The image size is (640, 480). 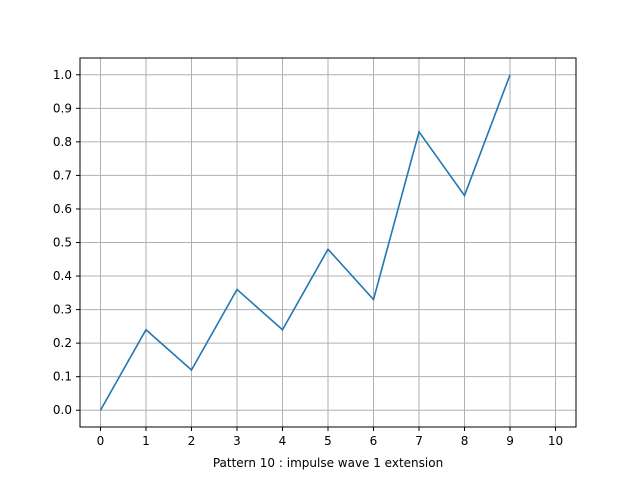 What do you see at coordinates (374, 441) in the screenshot?
I see `x-tick-label: 6` at bounding box center [374, 441].